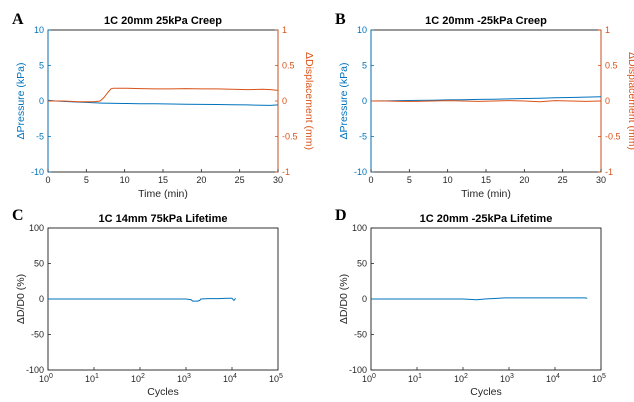 The width and height of the screenshot is (634, 402). What do you see at coordinates (18, 215) in the screenshot?
I see `panel-letter-c: C` at bounding box center [18, 215].